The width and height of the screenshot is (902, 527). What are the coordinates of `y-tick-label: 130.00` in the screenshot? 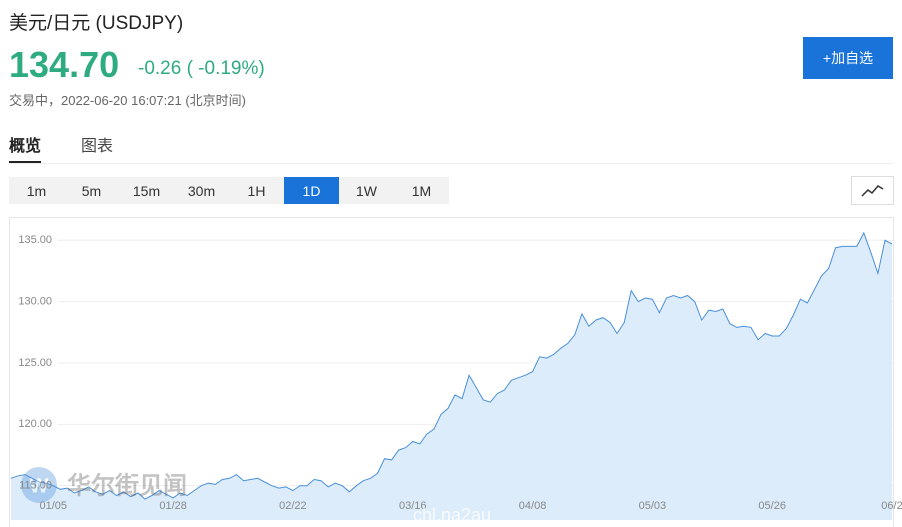 It's located at (35, 302).